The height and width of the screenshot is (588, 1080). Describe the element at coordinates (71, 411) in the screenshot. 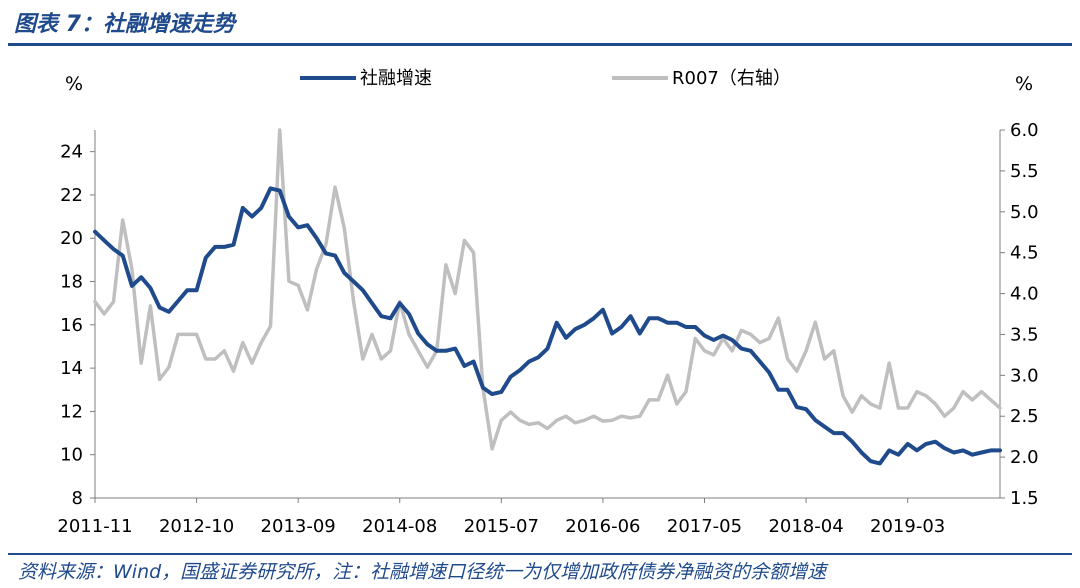

I see `left-tick-label: 12` at that location.